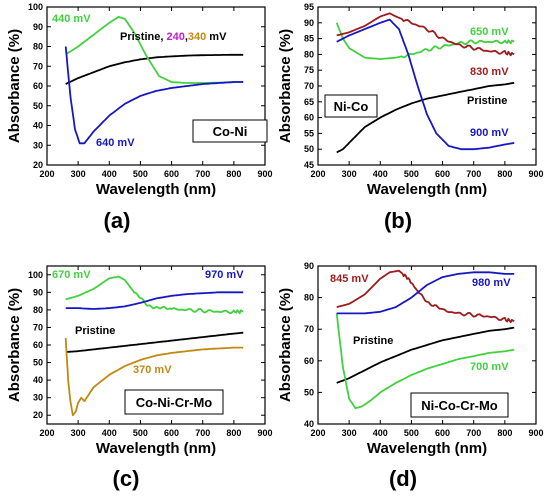 Image resolution: width=550 pixels, height=499 pixels. Describe the element at coordinates (398, 220) in the screenshot. I see `panel-label-b: (b)` at that location.